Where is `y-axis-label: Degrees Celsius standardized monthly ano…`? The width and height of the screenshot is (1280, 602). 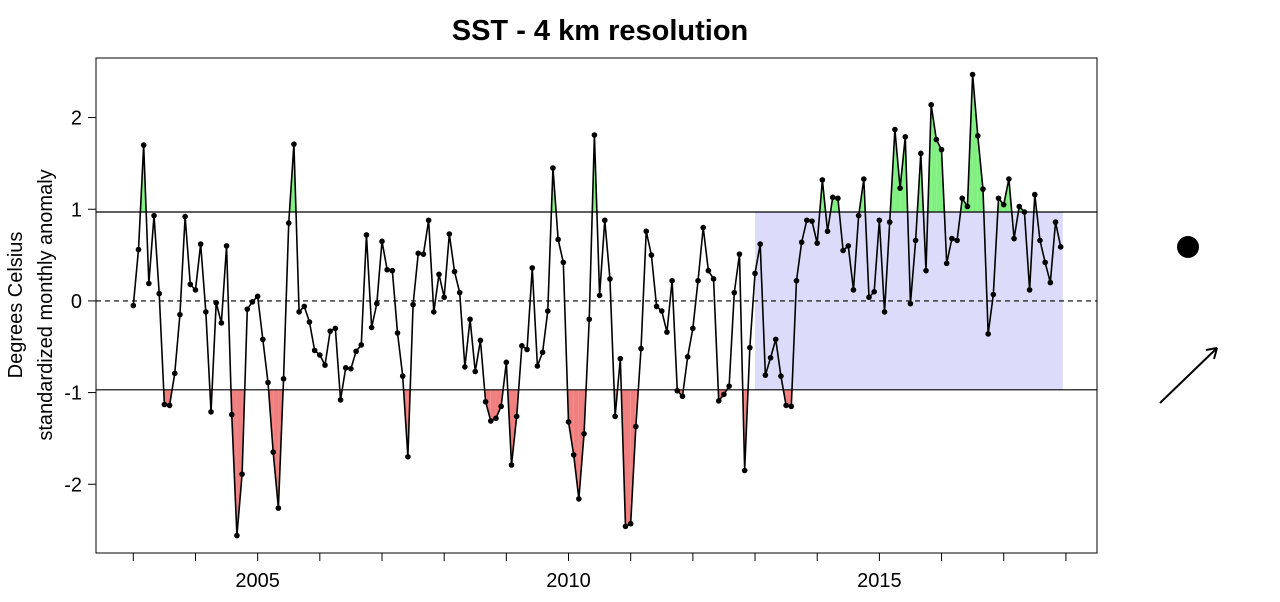
y-axis-label: Degrees Celsius standardized monthly ano… is located at coordinates (31, 304).